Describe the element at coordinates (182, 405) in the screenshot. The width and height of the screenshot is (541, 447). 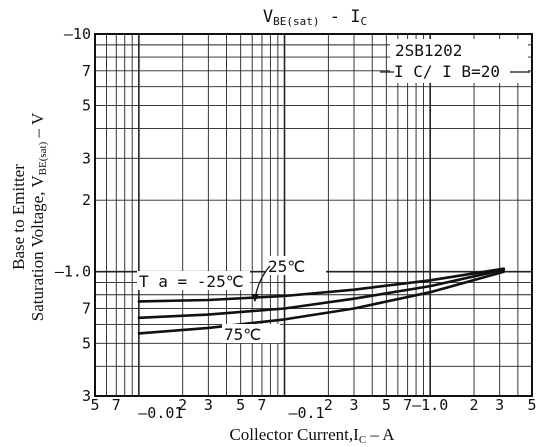
I see `x-tick-label-3: 2` at that location.